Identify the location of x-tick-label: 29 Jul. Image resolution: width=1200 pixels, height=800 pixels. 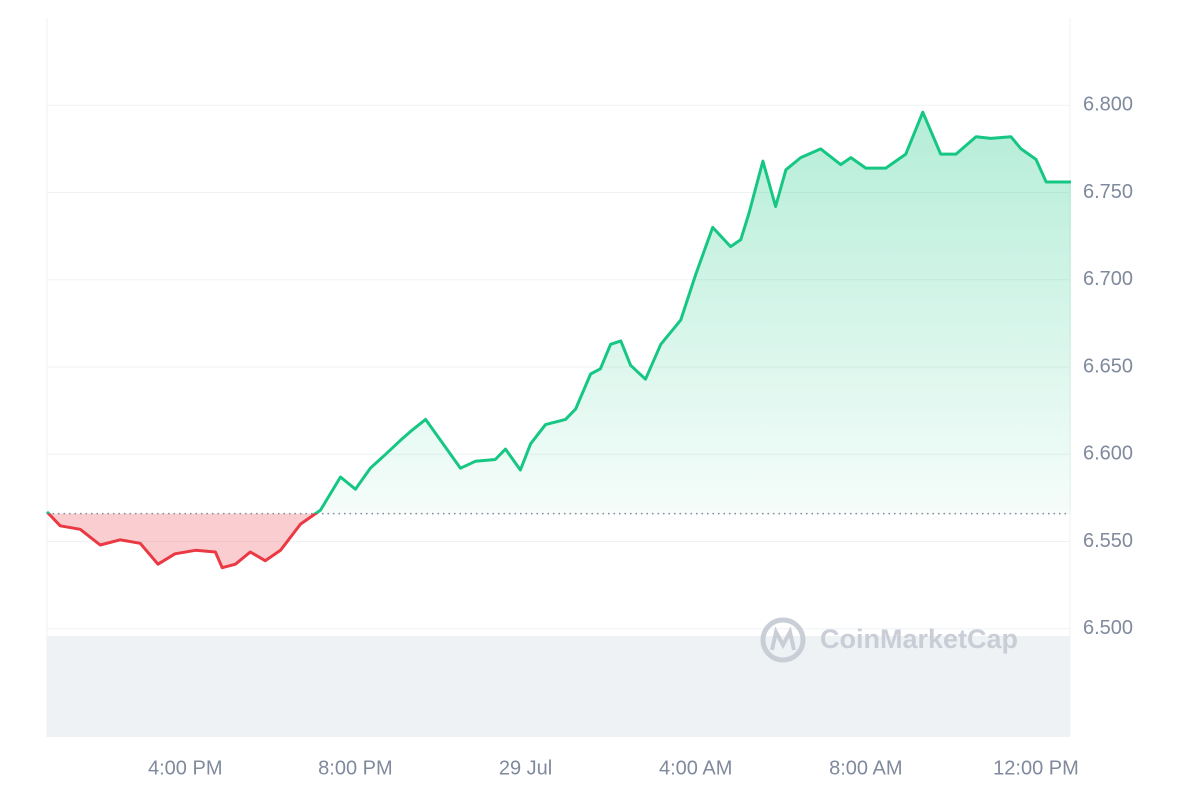
(525, 768).